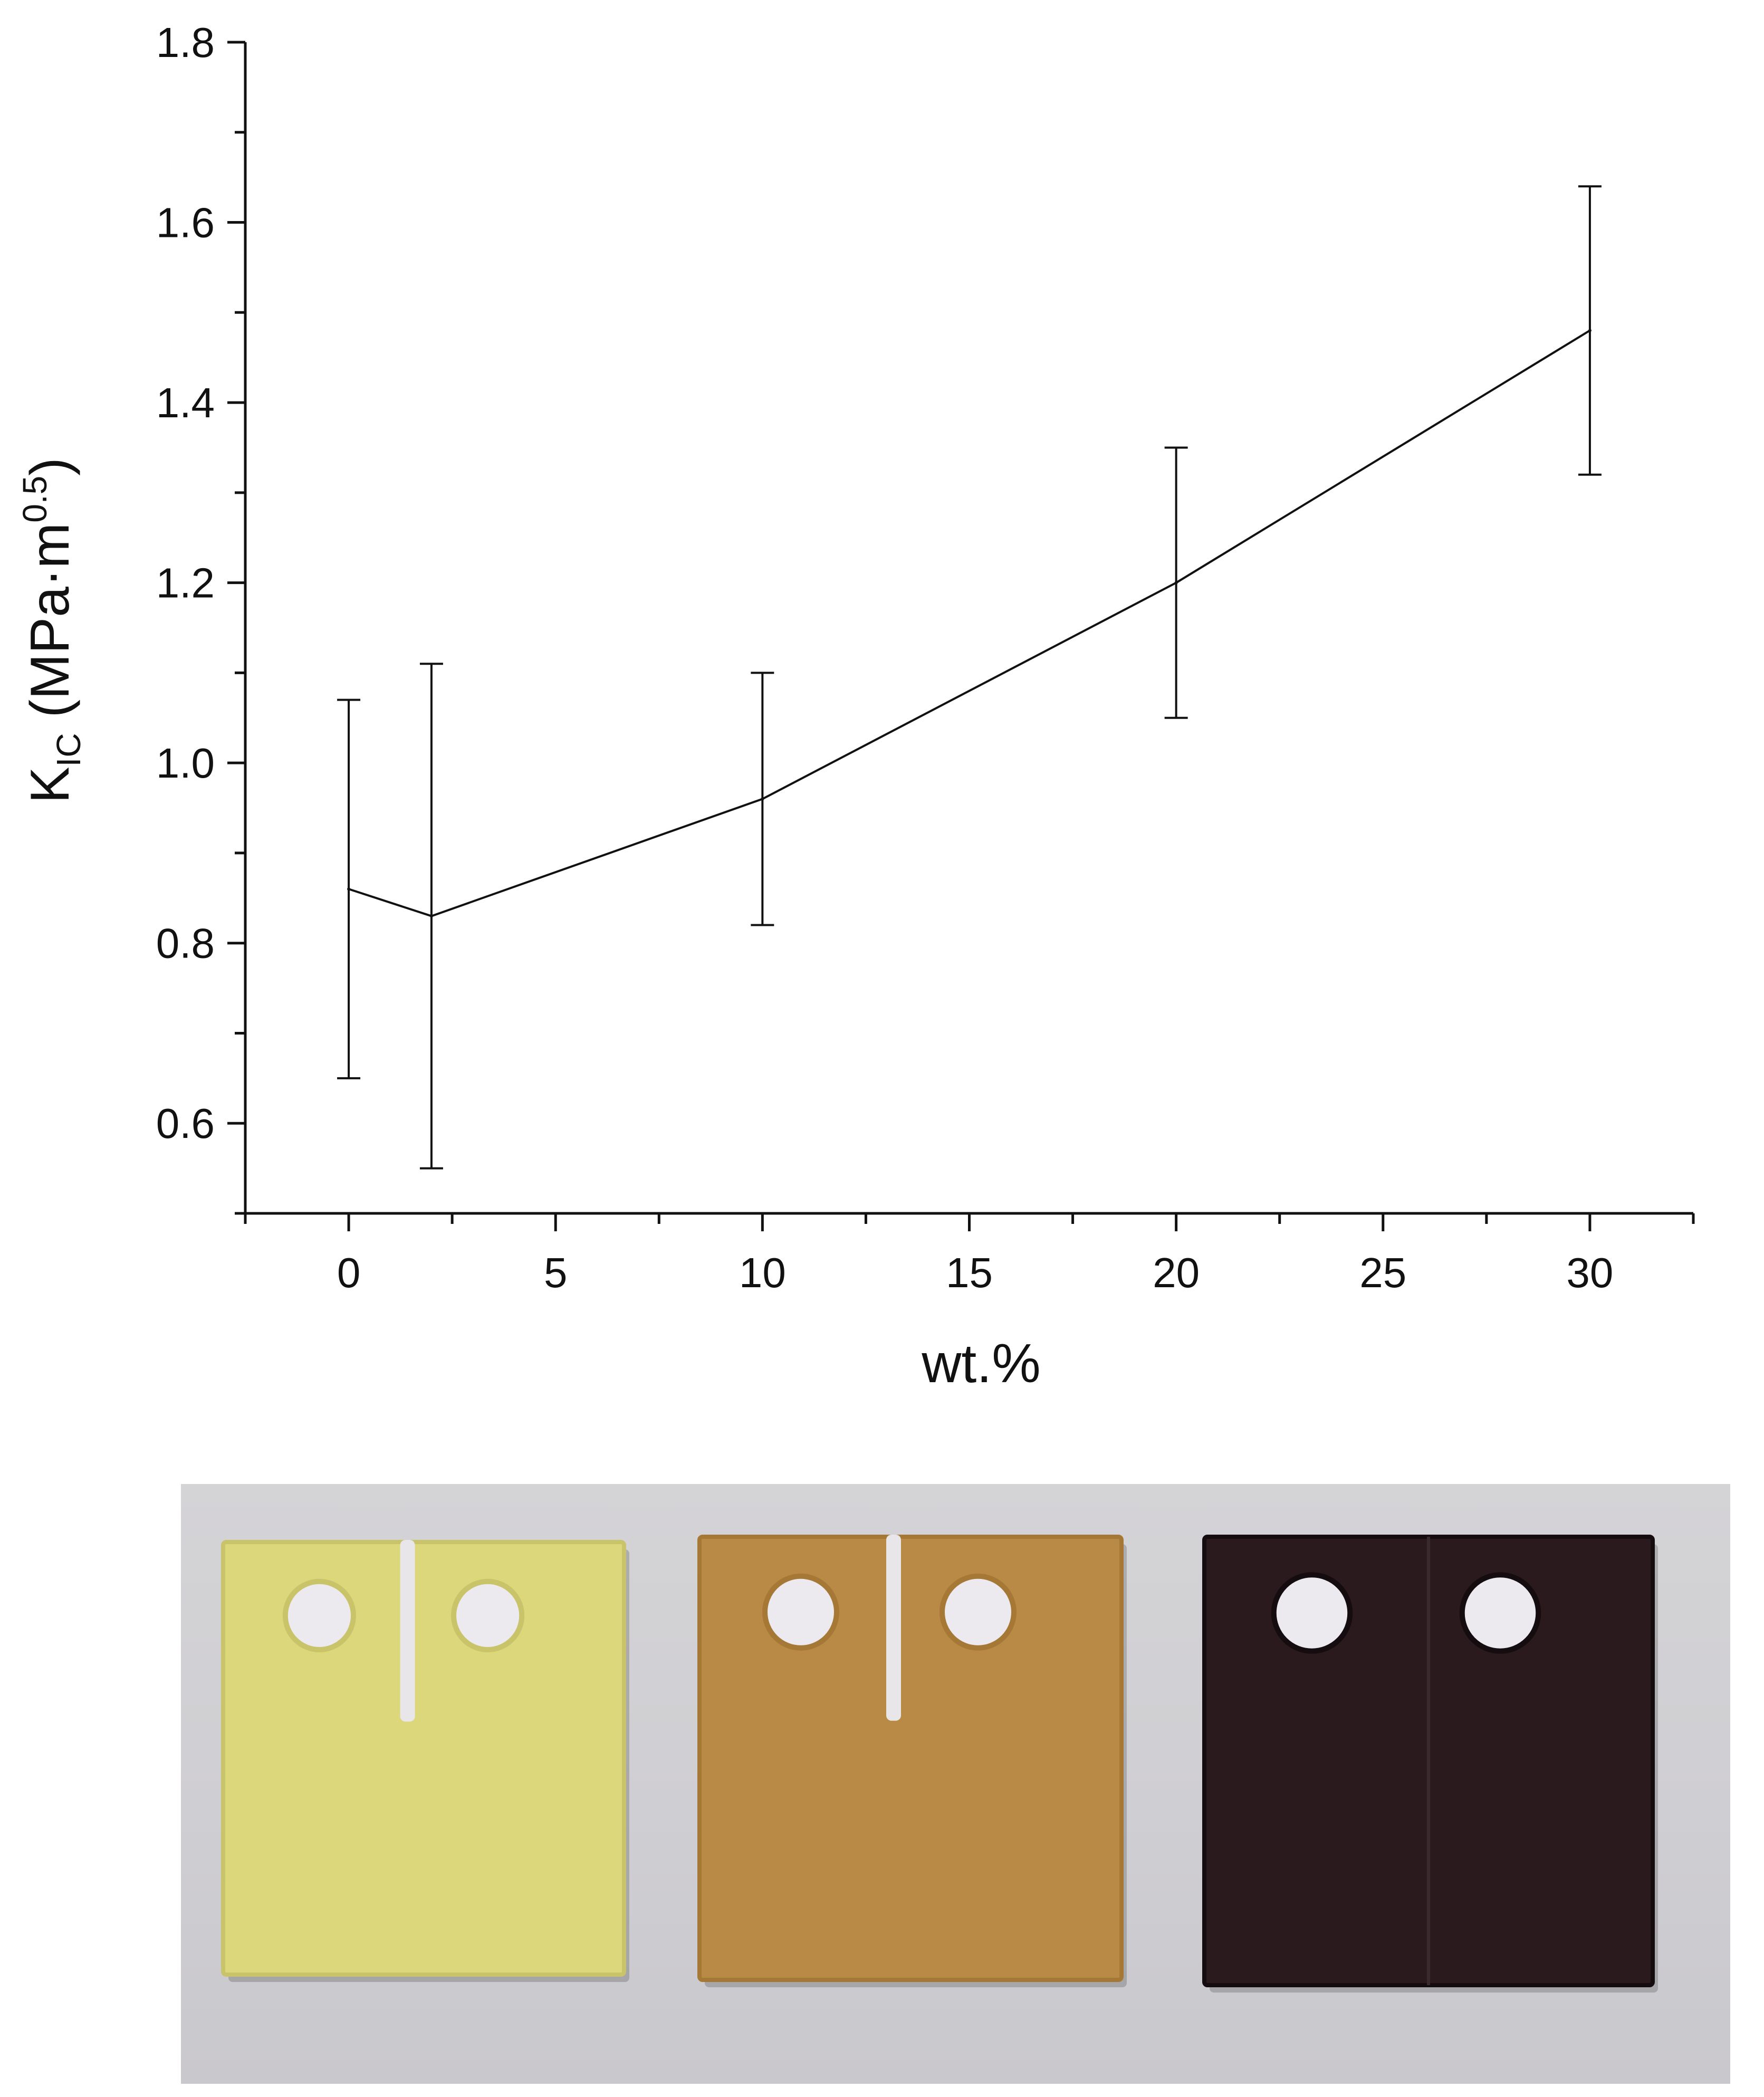 The image size is (1764, 2097). Describe the element at coordinates (69, 750) in the screenshot. I see `y-axis-title-subscript: IC` at that location.